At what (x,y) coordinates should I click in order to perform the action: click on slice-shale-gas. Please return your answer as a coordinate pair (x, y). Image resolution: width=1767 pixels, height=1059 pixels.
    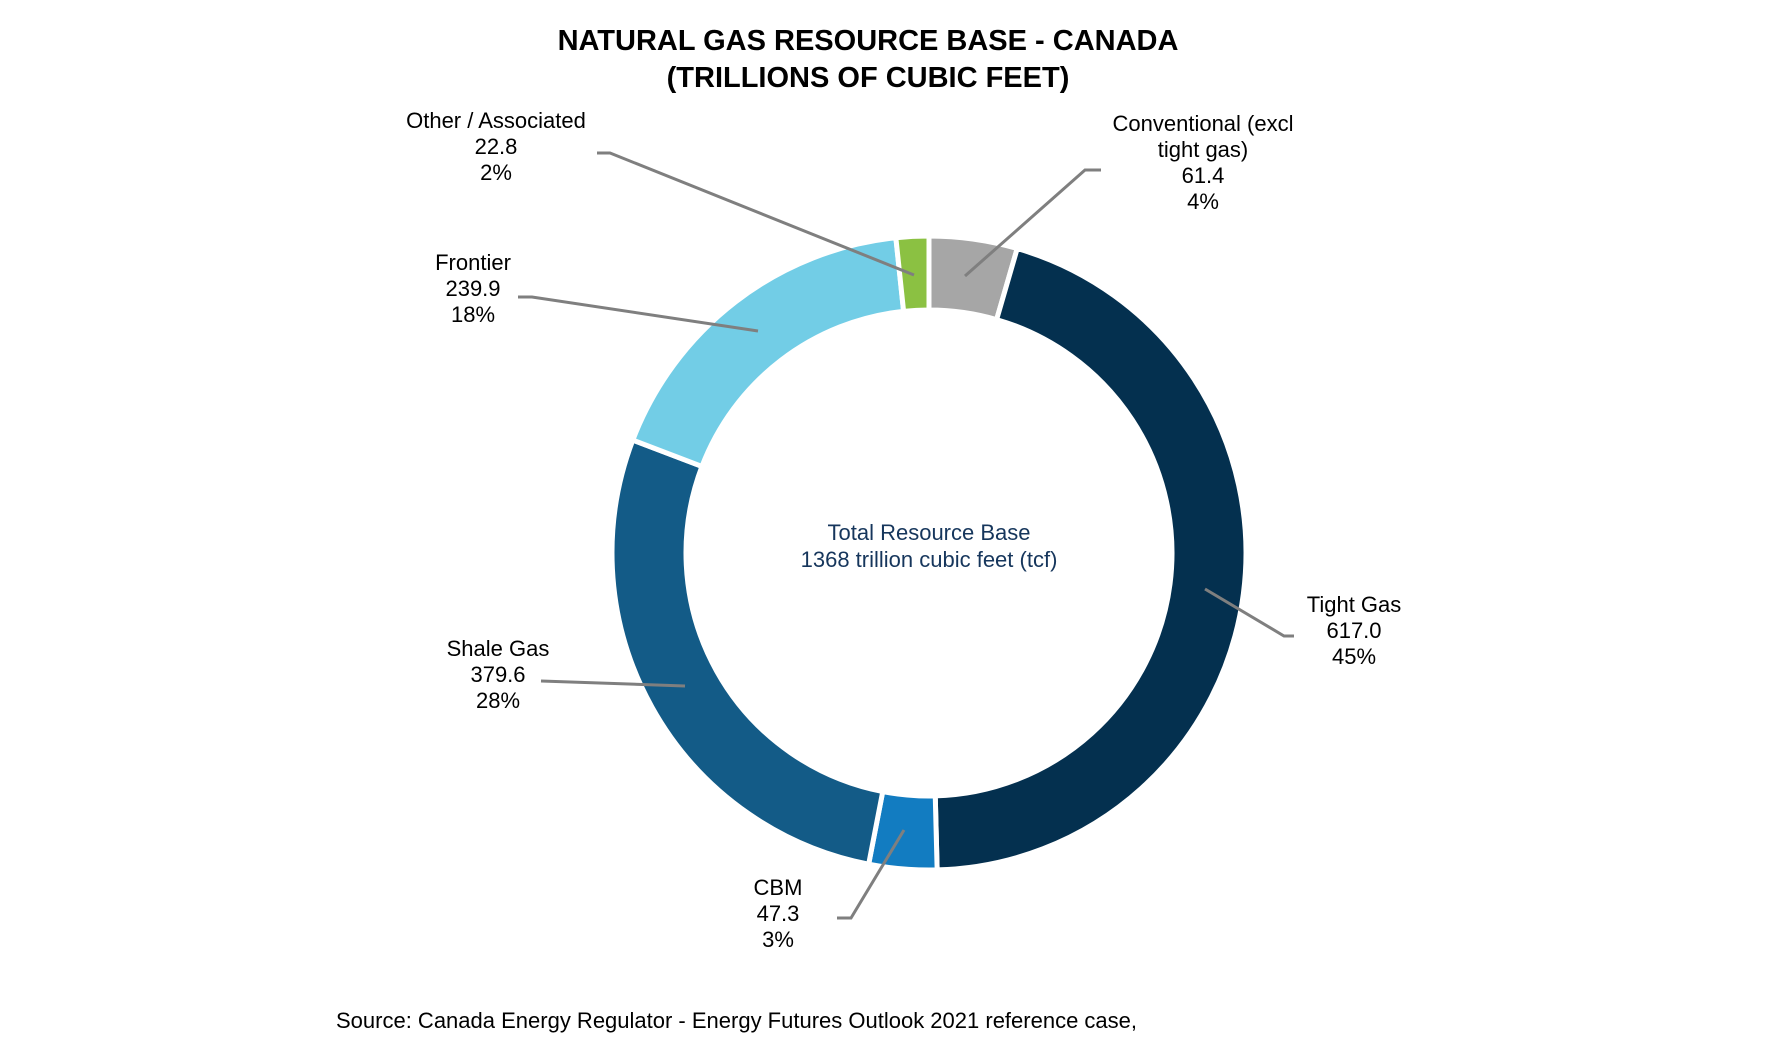
    Looking at the image, I should click on (747, 652).